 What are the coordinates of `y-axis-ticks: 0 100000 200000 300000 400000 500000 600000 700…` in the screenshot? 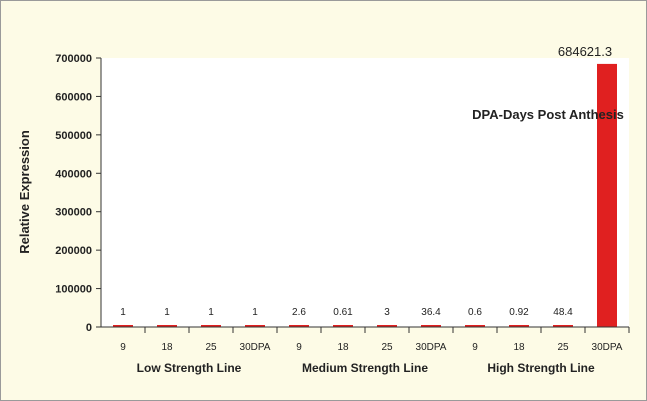 It's located at (78, 193).